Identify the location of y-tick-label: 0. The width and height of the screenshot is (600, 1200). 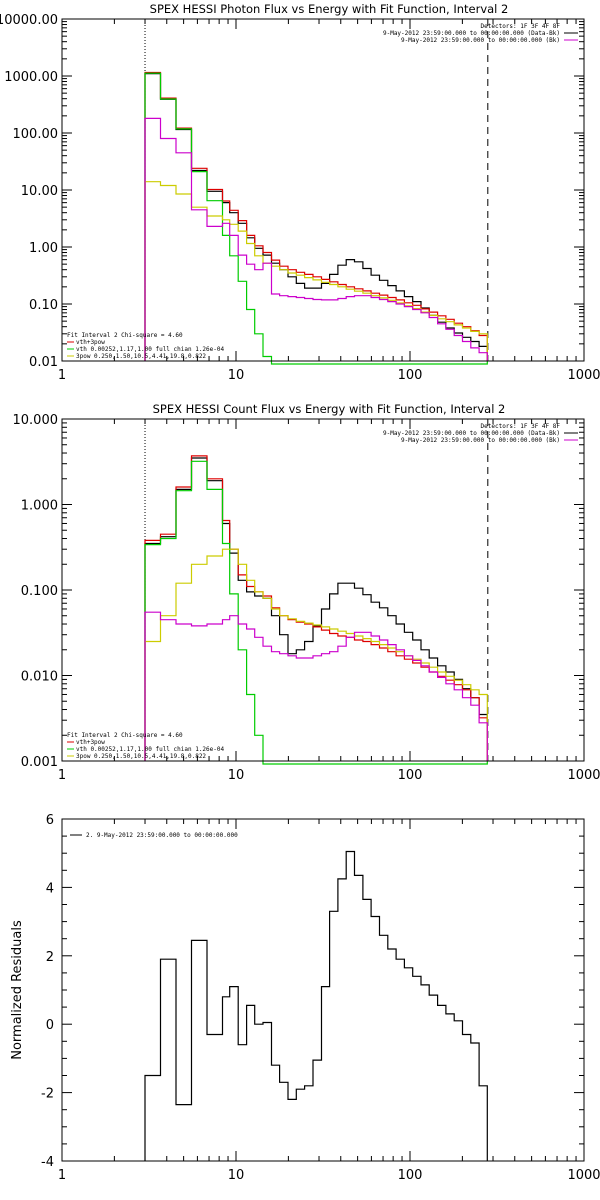
(50, 1025).